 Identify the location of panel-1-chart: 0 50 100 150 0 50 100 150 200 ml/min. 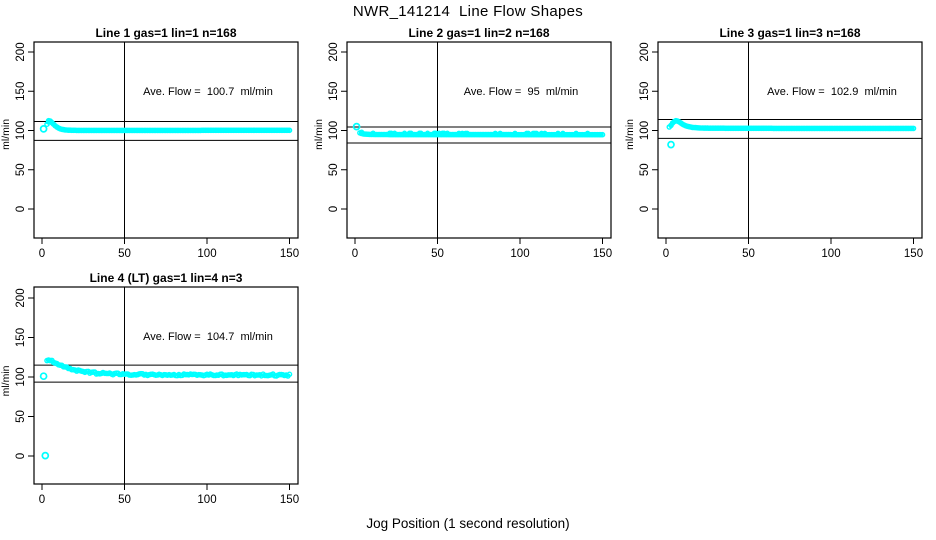
(149, 150).